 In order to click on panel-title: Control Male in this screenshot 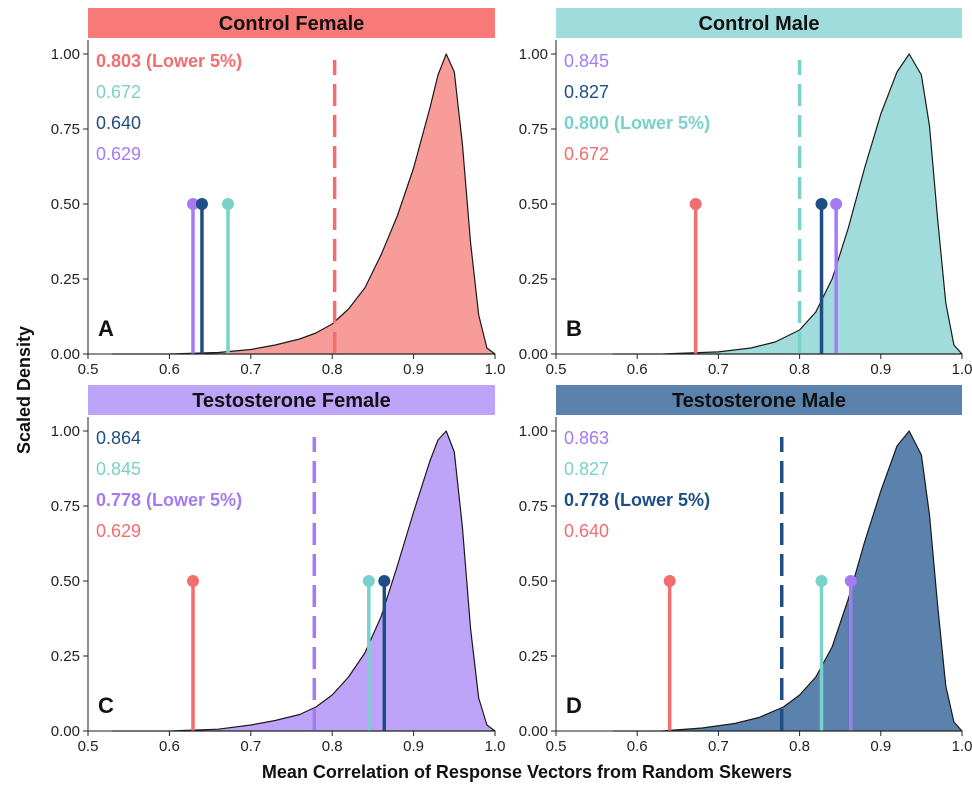, I will do `click(758, 24)`.